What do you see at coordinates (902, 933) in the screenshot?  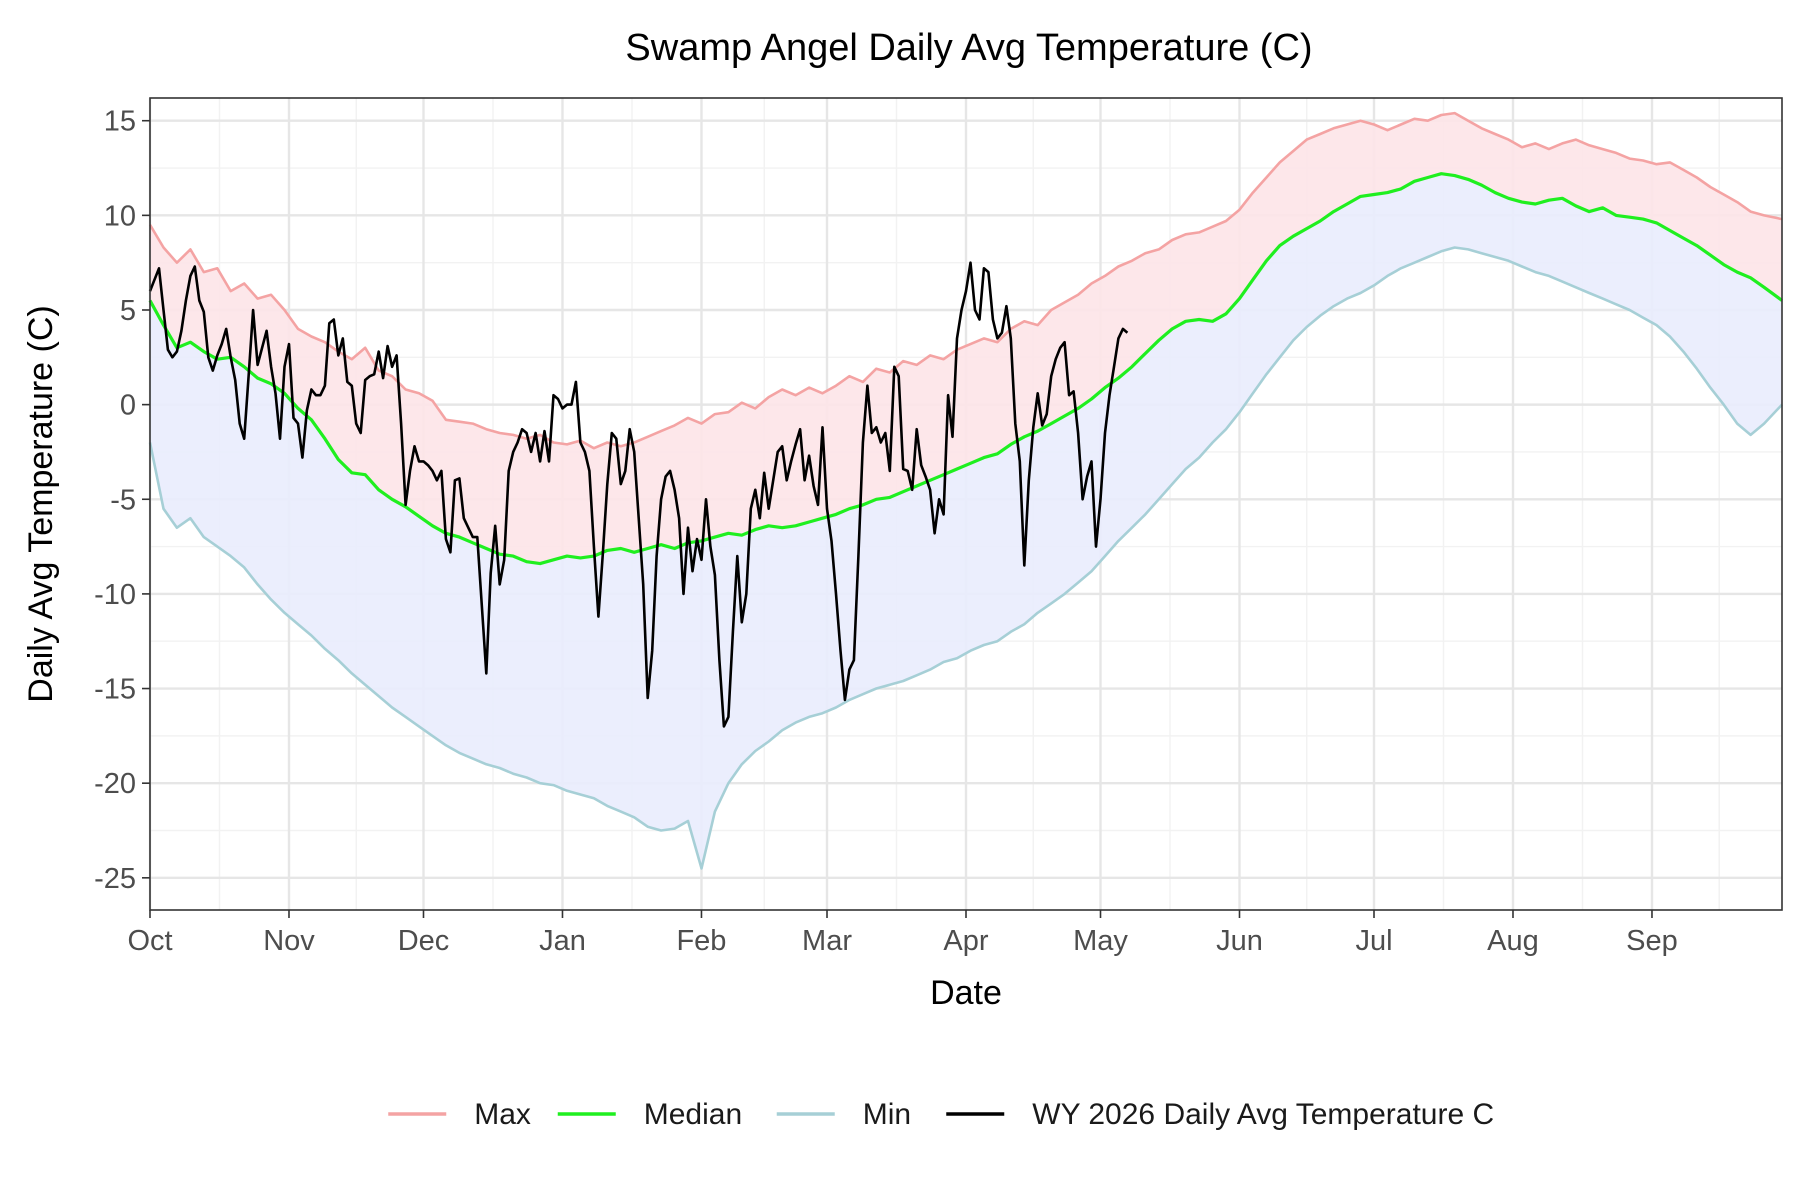 I see `x-axis: Oct Nov Dec Jan Feb Mar Apr May Jun Jul Aug Sep` at bounding box center [902, 933].